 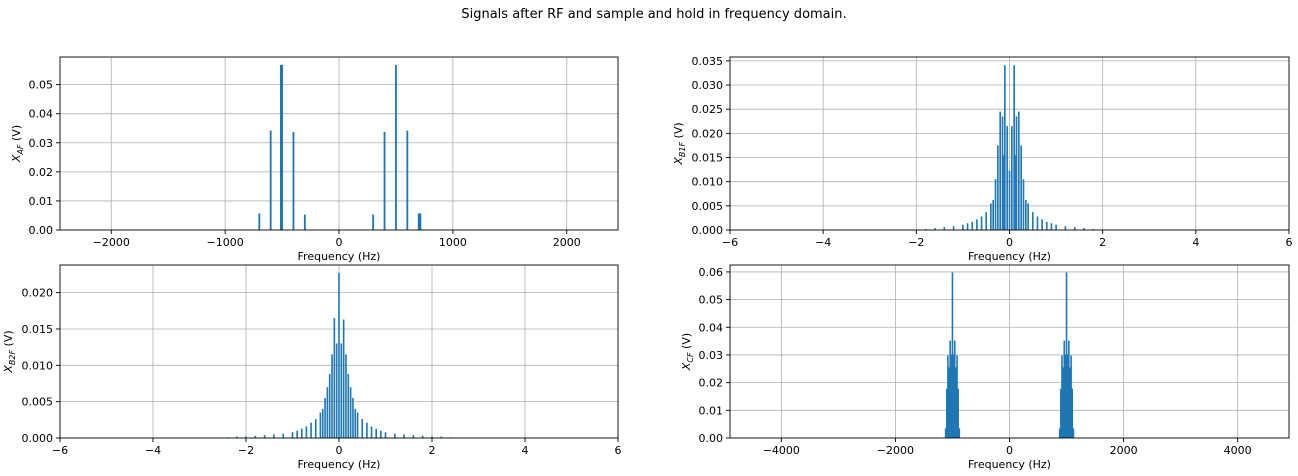 I want to click on x-tick-label: 6, so click(x=618, y=450).